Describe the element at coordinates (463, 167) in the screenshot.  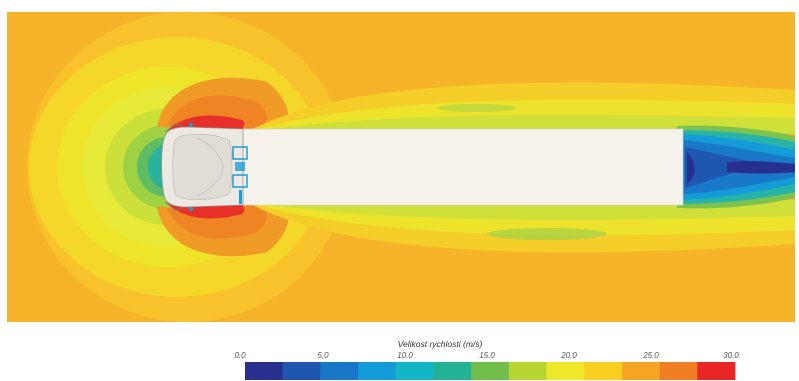
I see `trailer-body` at that location.